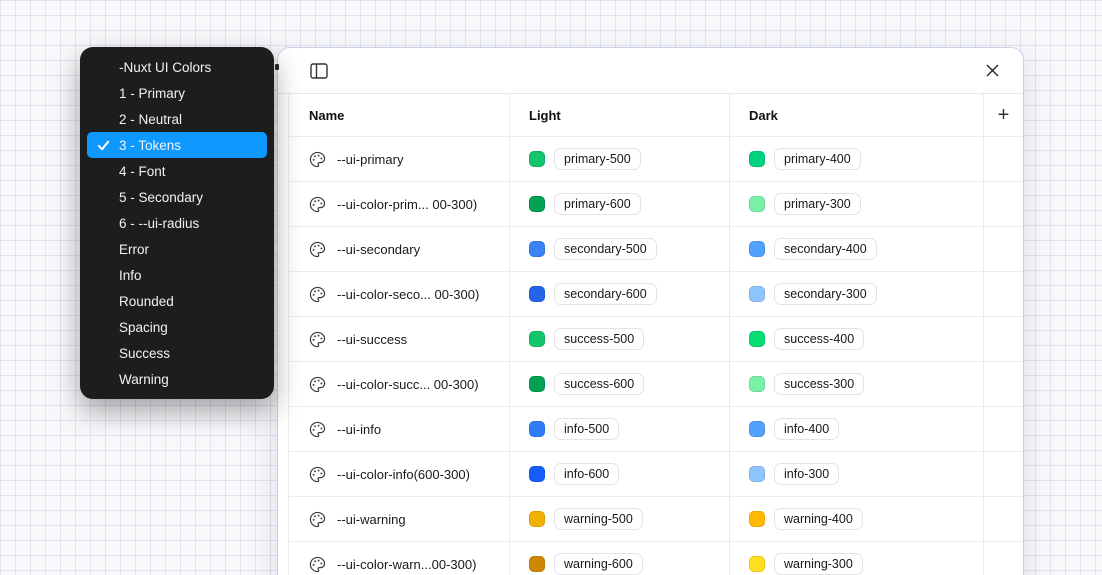 The width and height of the screenshot is (1102, 575). What do you see at coordinates (819, 384) in the screenshot?
I see `token-badge-dark: success-300` at bounding box center [819, 384].